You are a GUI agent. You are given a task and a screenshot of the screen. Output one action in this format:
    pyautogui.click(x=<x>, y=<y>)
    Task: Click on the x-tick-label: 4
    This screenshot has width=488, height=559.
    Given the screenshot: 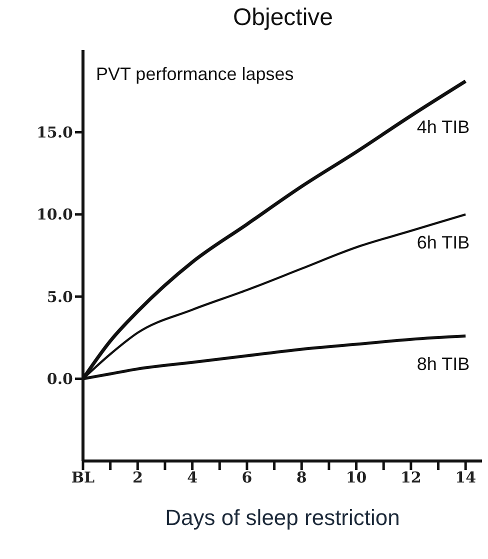 What is the action you would take?
    pyautogui.click(x=192, y=477)
    